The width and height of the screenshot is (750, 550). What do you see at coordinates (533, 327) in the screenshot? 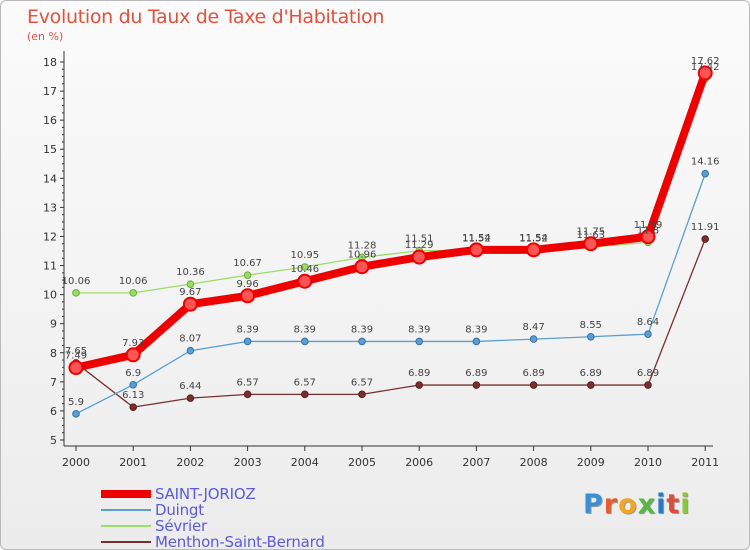
I see `data-label-duingt: 8.47` at bounding box center [533, 327].